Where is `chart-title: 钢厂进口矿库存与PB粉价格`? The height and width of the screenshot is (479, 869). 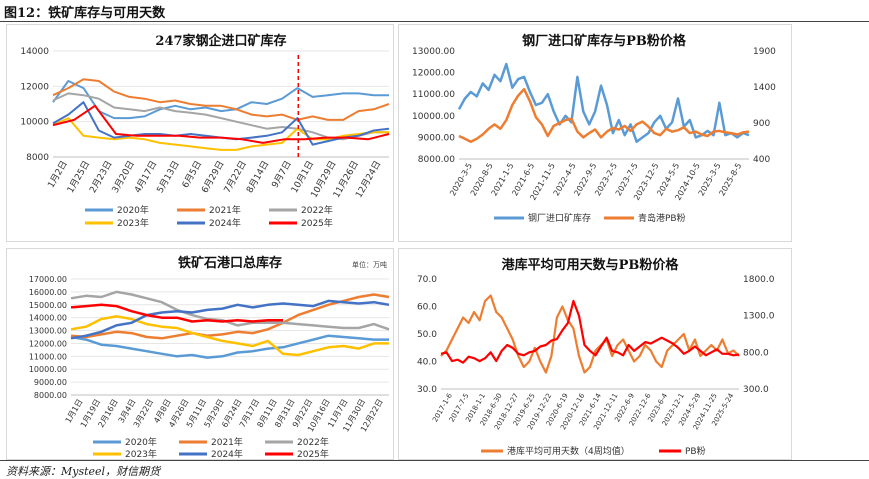
chart-title: 钢厂进口矿库存与PB粉价格 is located at coordinates (604, 41).